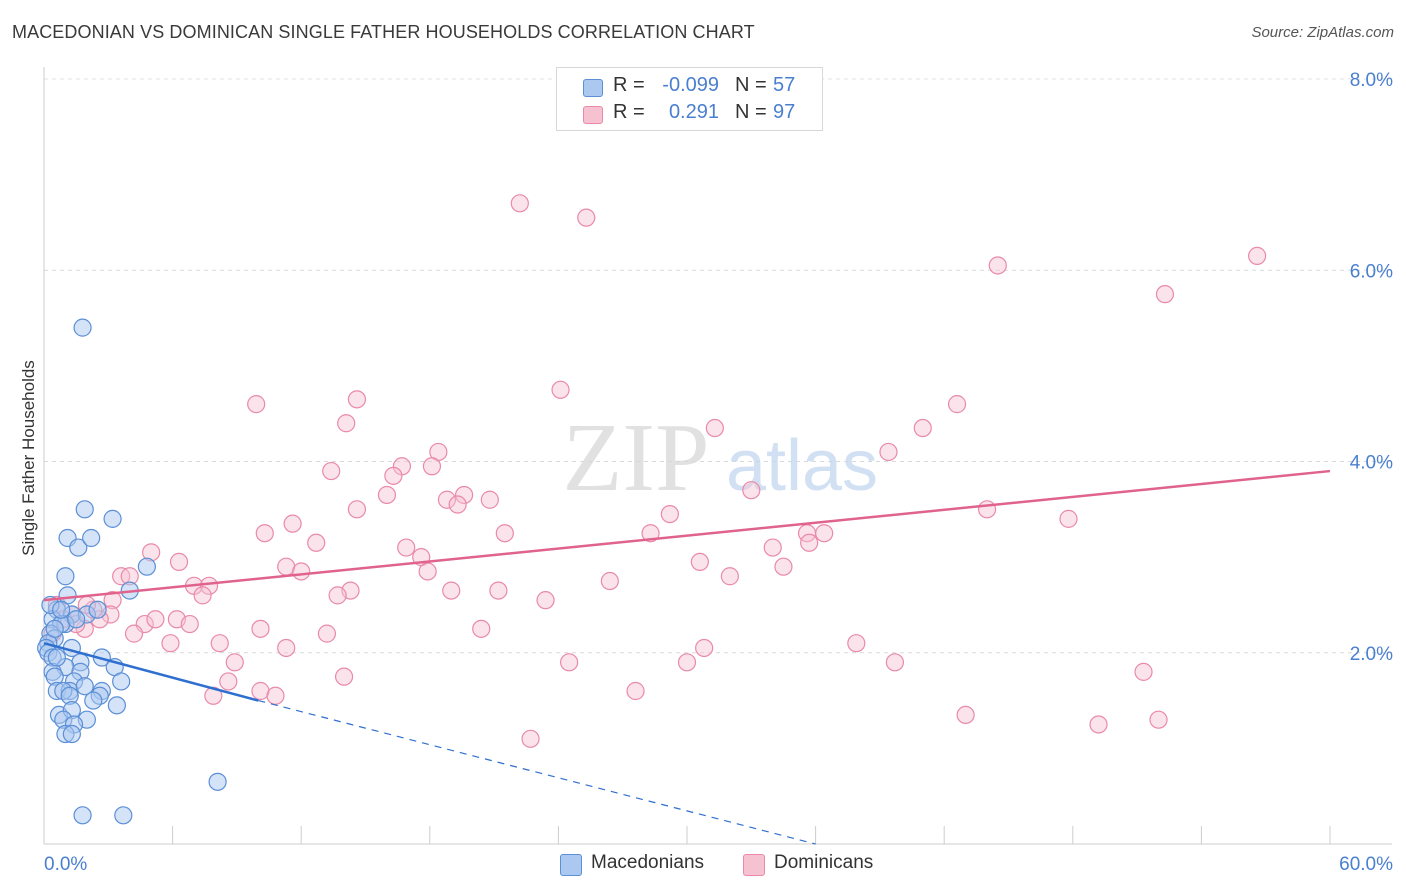  I want to click on y-tick-label: 8.0%, so click(1371, 80).